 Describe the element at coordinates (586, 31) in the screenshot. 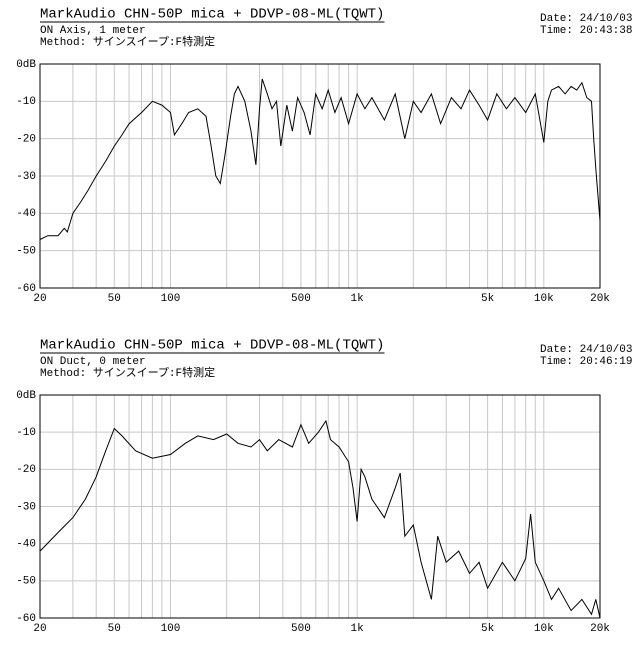

I see `time: Time: 20:43:38` at that location.